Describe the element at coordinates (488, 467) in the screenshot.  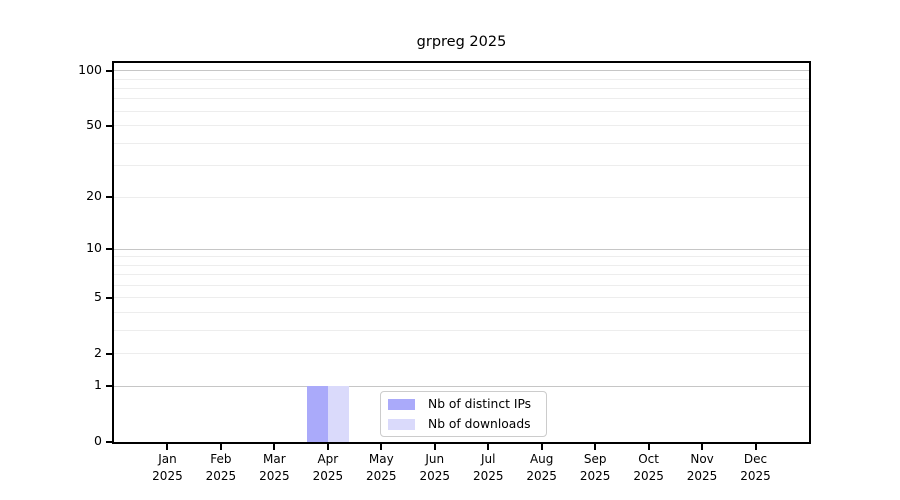
I see `x-tick-label: Jul 2025` at that location.